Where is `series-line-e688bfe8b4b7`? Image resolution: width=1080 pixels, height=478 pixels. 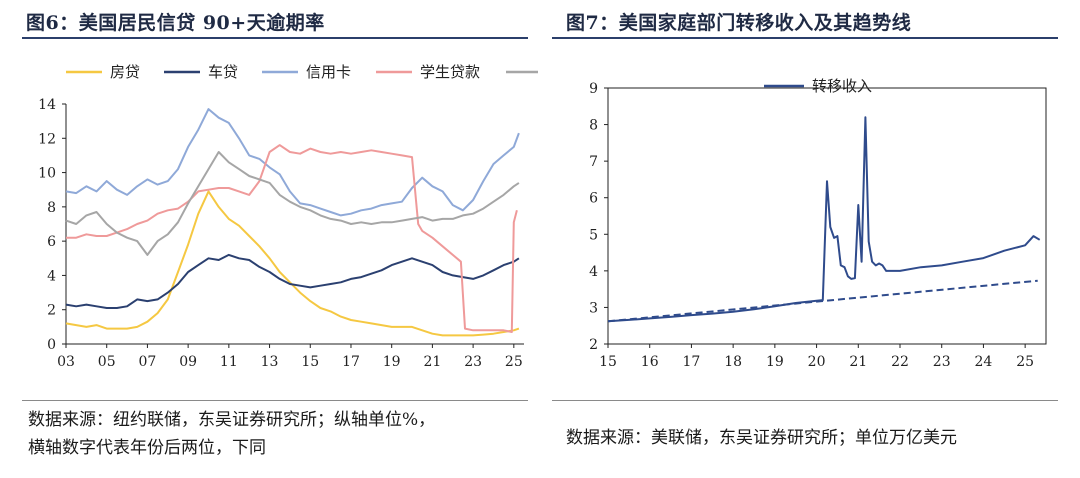
series-line-e688bfe8b4b7 is located at coordinates (292, 263).